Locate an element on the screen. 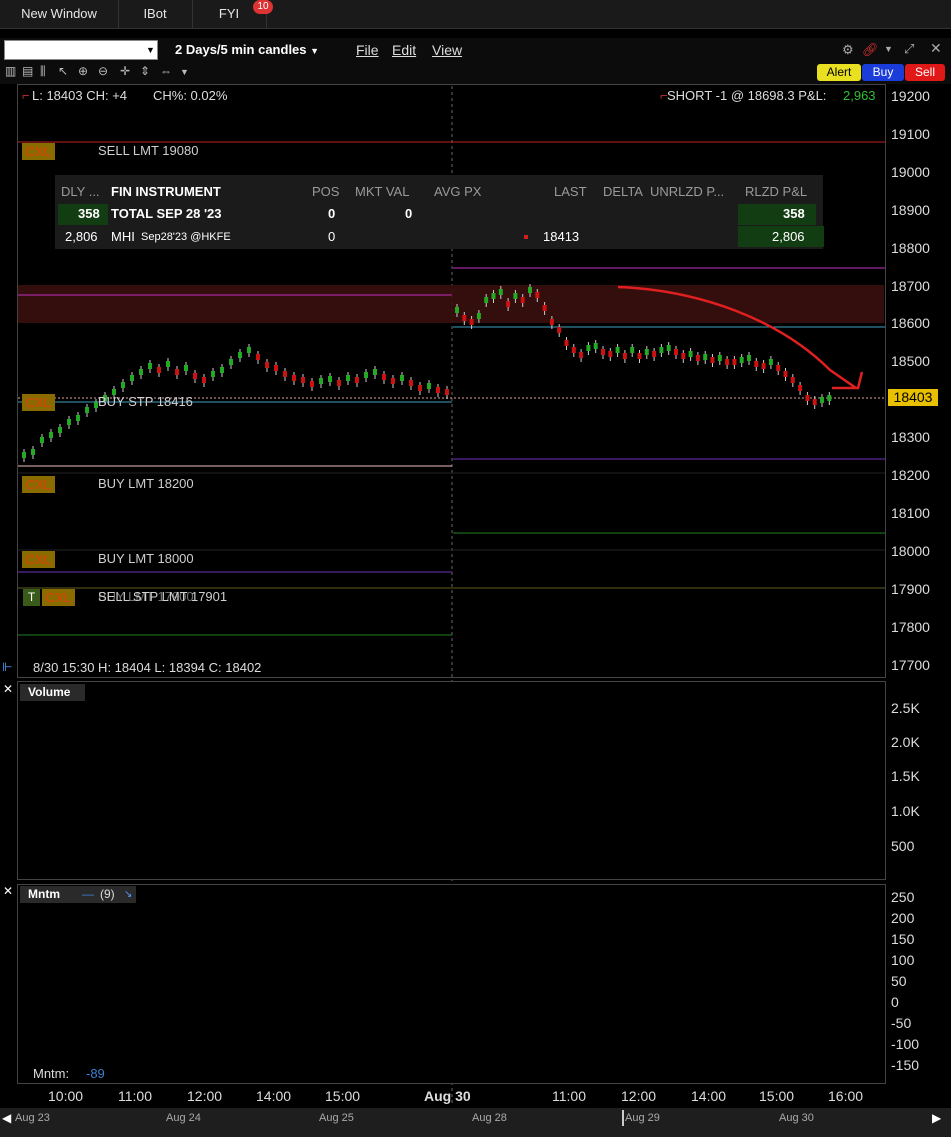 Image resolution: width=951 pixels, height=1137 pixels. scroll-icon: ⇔ is located at coordinates (166, 71).